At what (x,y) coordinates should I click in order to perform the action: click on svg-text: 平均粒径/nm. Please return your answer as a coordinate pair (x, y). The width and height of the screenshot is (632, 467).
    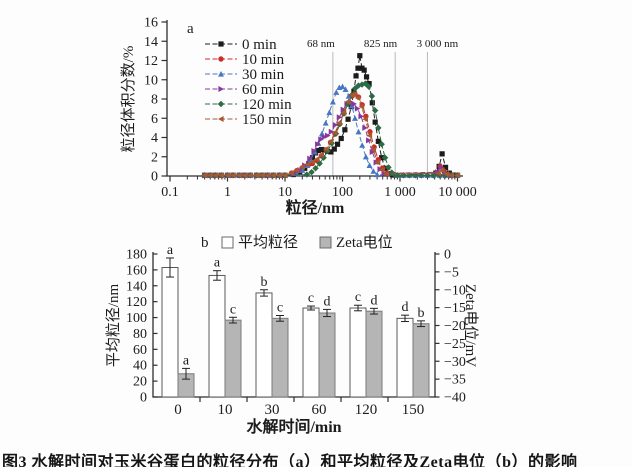
    Looking at the image, I should click on (113, 326).